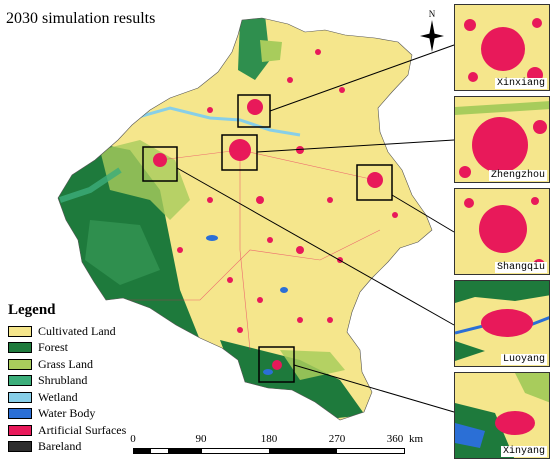 This screenshot has height=465, width=550. Describe the element at coordinates (523, 359) in the screenshot. I see `inset-label-luoyang: Luoyang` at that location.